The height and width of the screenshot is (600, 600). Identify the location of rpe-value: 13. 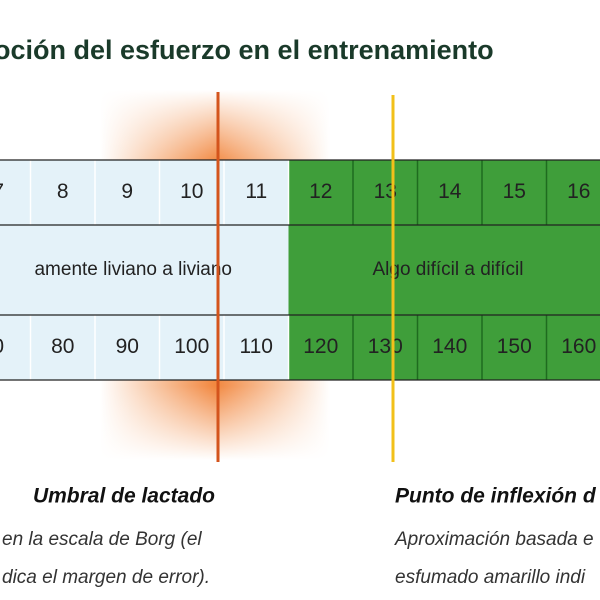
(385, 191).